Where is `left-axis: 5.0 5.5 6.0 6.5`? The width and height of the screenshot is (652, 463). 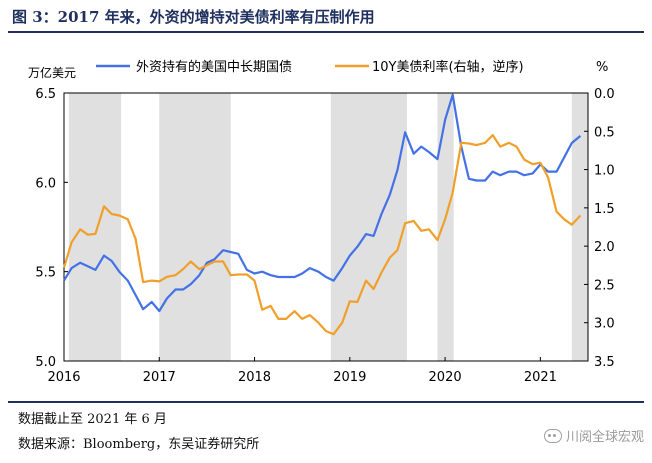
left-axis: 5.0 5.5 6.0 6.5 is located at coordinates (51, 228).